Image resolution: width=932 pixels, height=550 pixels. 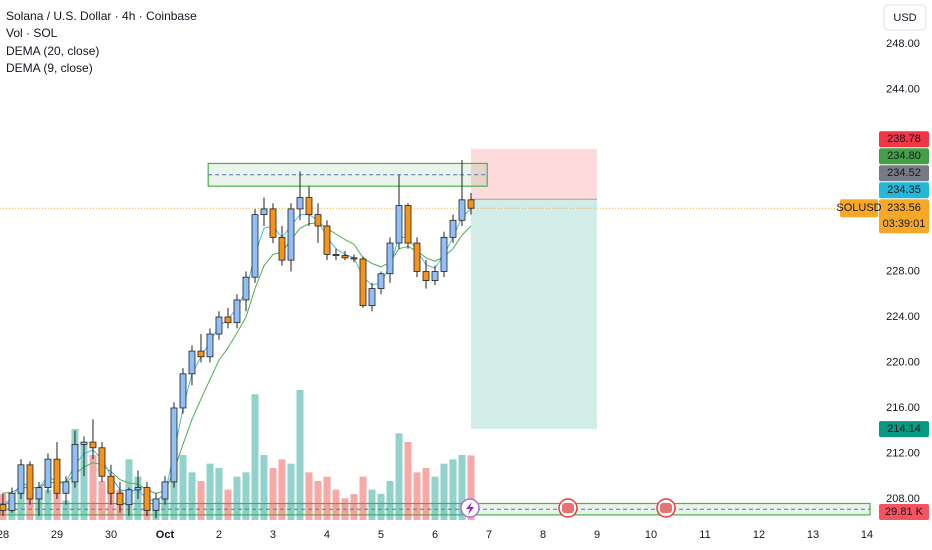 I want to click on legend-volume: Vol · SOL, so click(x=32, y=33).